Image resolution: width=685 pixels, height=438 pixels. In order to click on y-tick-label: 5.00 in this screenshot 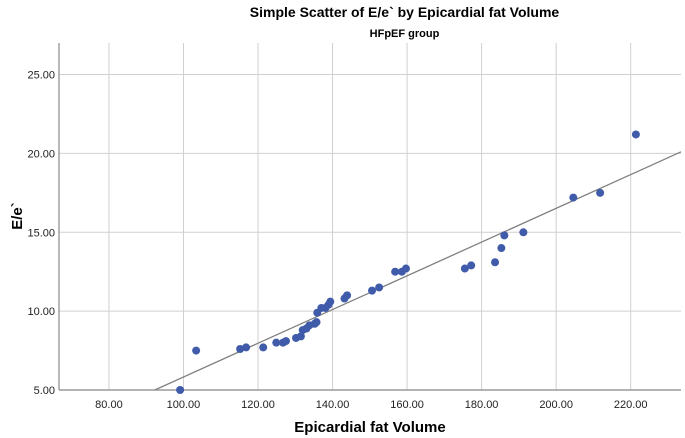, I will do `click(44, 391)`.